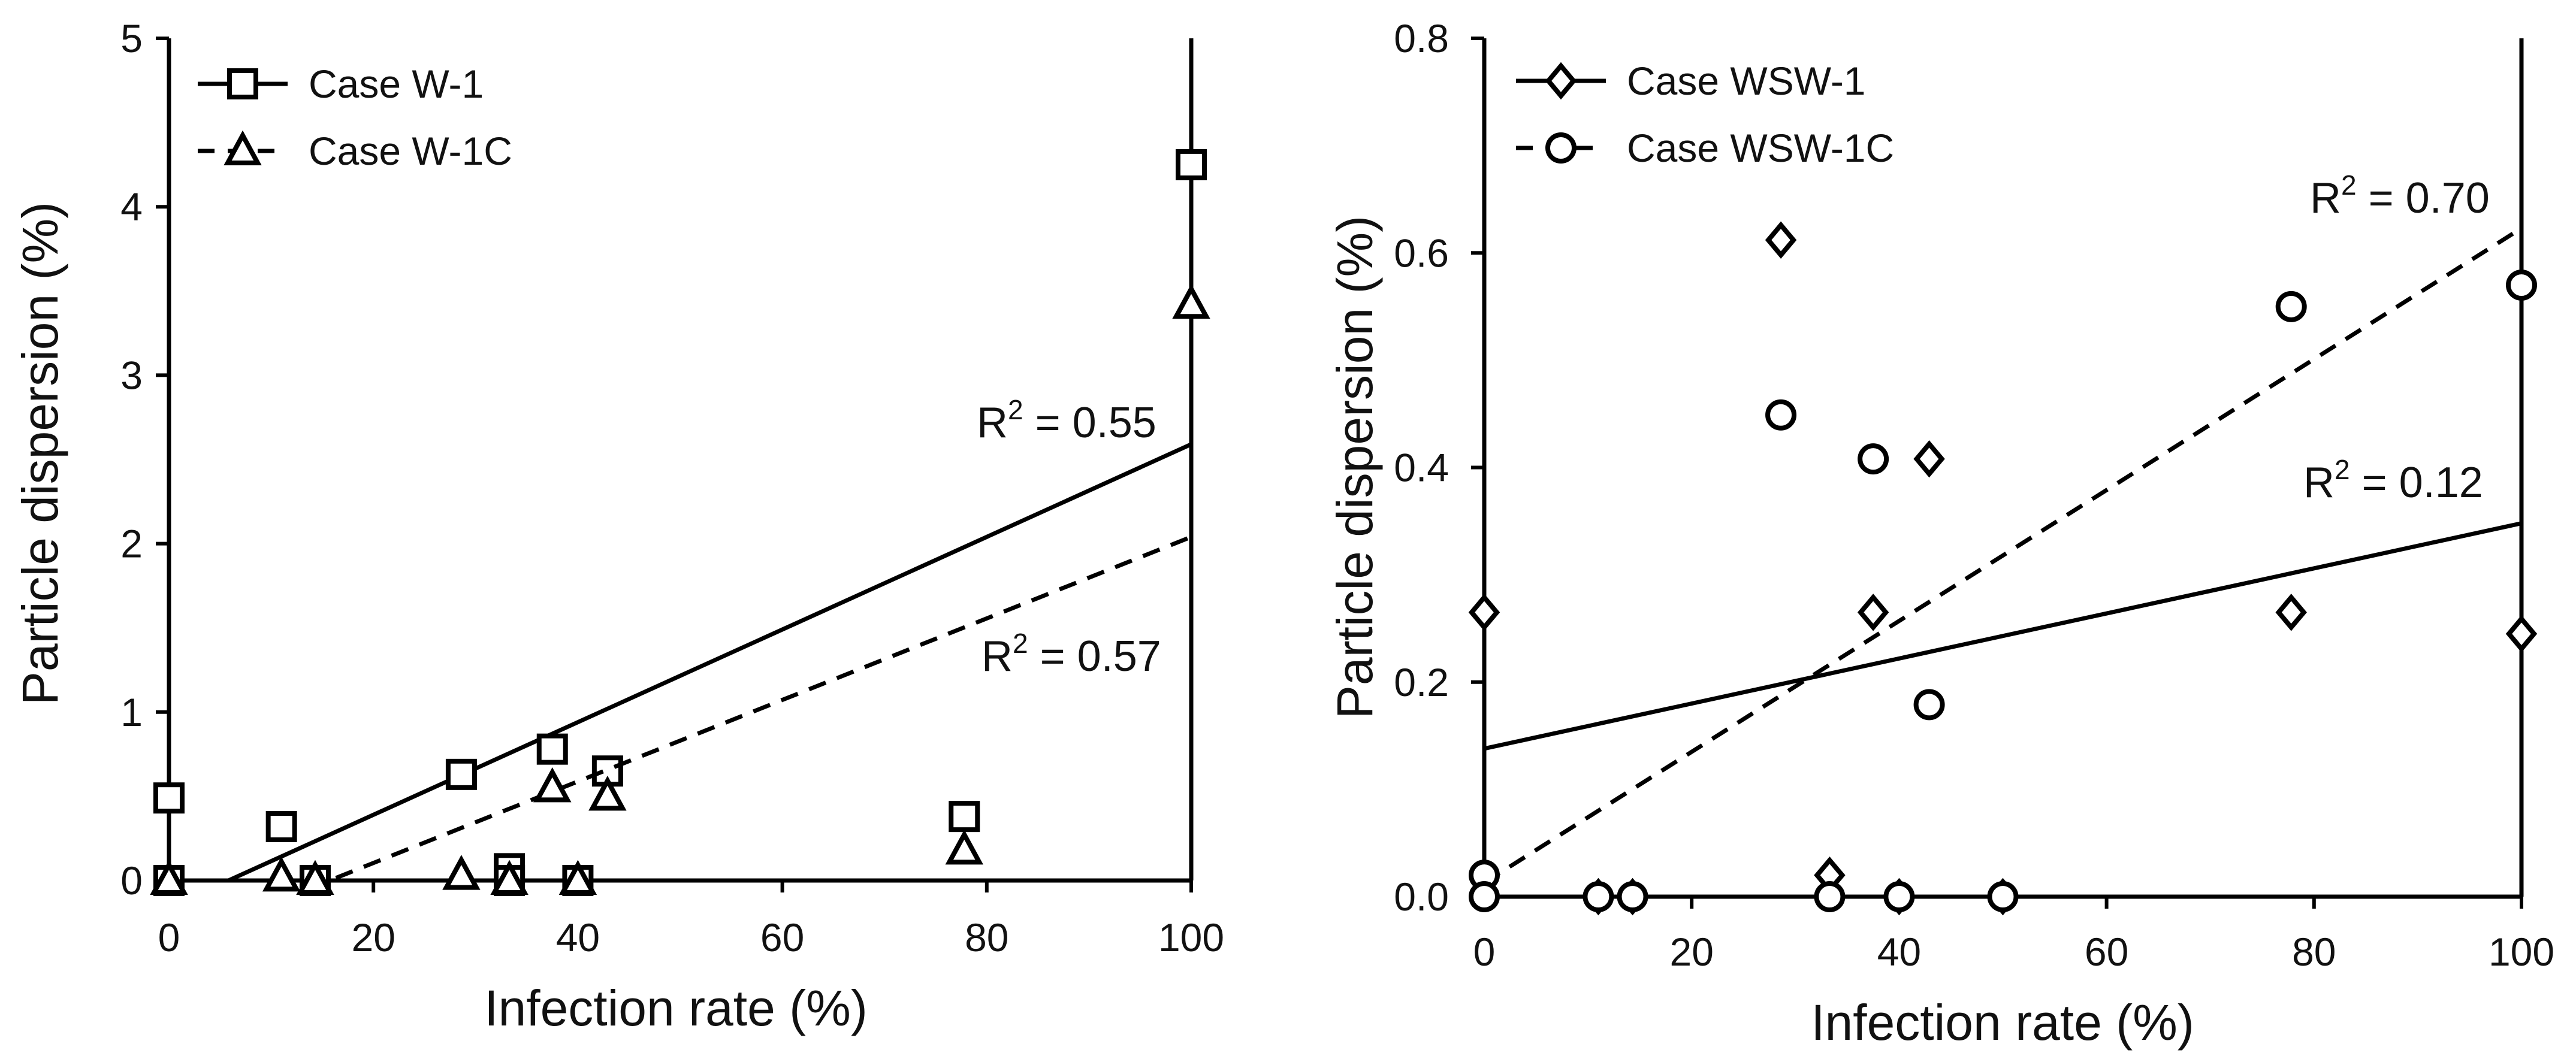 The height and width of the screenshot is (1059, 2576). What do you see at coordinates (1067, 420) in the screenshot?
I see `r2-label: R2 = 0.55` at bounding box center [1067, 420].